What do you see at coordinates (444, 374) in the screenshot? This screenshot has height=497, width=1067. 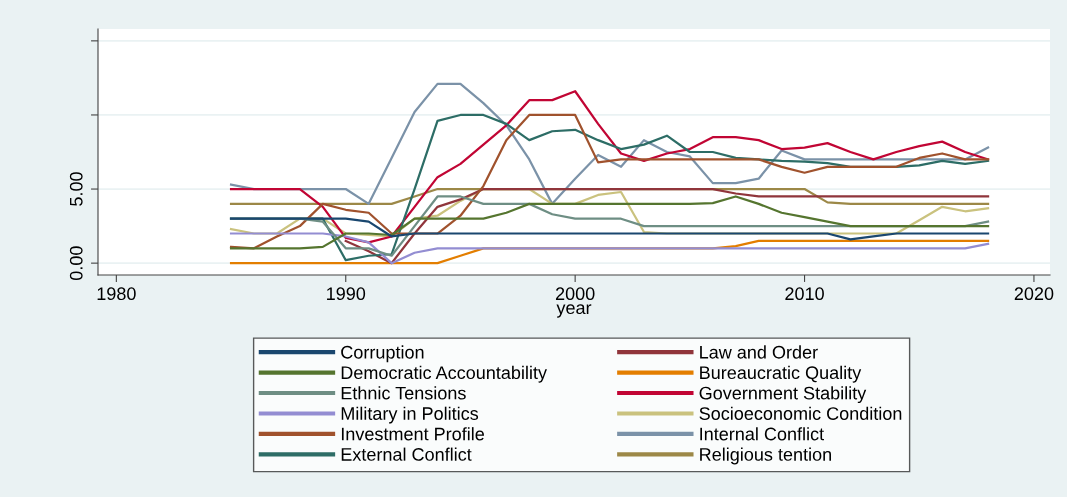 I see `legend-label: Democratic Accountability` at bounding box center [444, 374].